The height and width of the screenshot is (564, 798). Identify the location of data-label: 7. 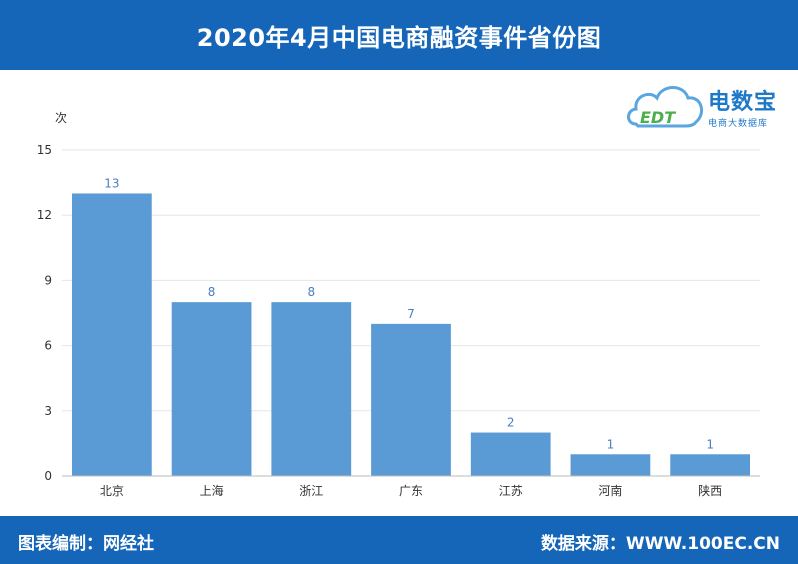
(411, 314).